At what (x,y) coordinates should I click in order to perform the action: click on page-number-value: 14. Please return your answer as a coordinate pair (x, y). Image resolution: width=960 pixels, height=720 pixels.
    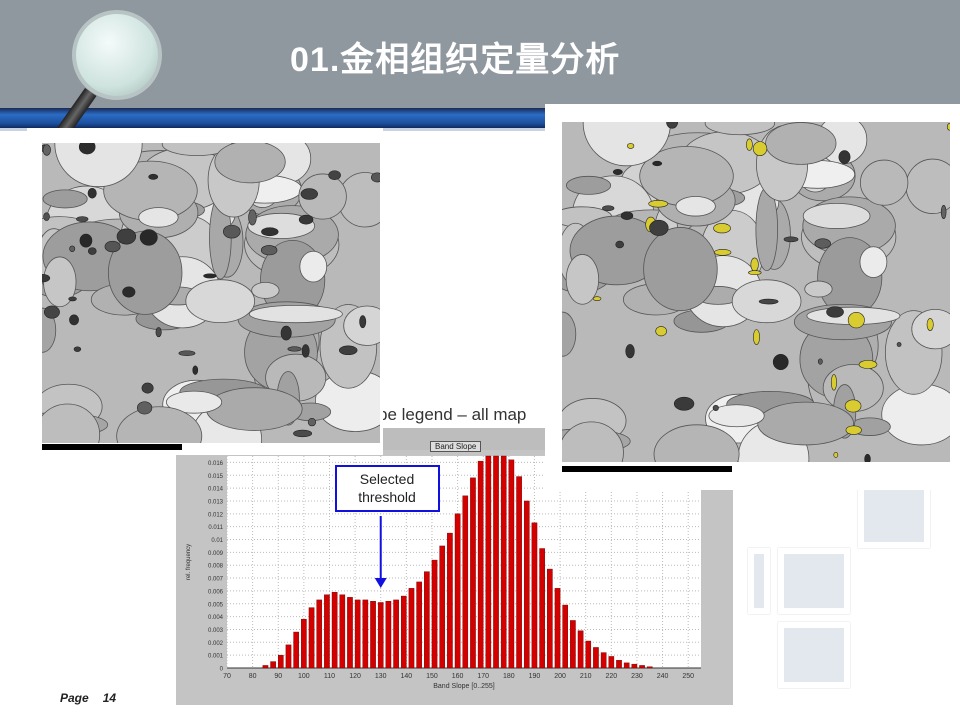
    Looking at the image, I should click on (109, 698).